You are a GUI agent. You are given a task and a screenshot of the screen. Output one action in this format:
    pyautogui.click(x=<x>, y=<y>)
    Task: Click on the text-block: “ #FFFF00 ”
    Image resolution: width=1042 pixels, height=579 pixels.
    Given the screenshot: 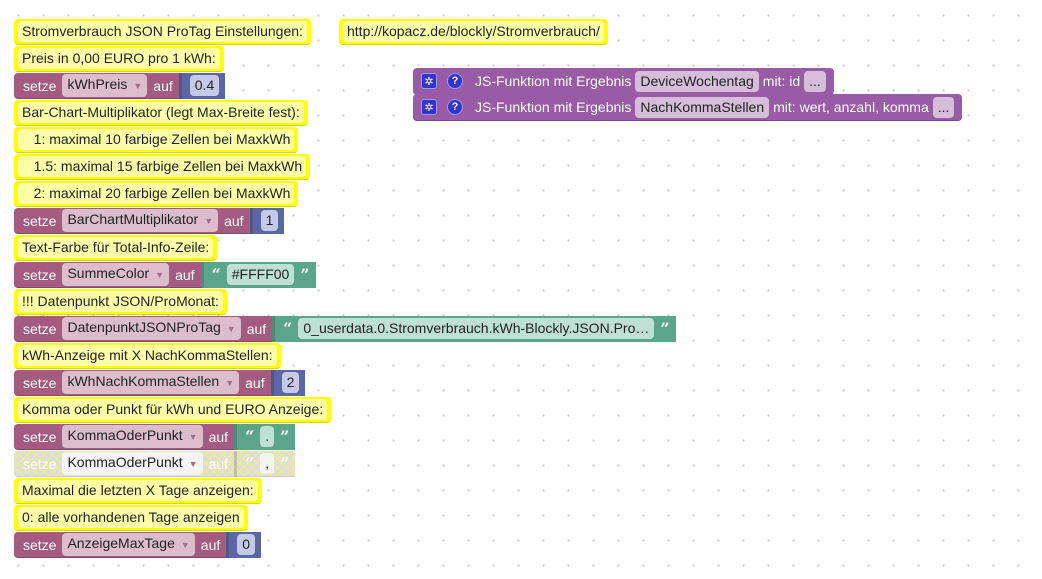 What is the action you would take?
    pyautogui.click(x=258, y=274)
    